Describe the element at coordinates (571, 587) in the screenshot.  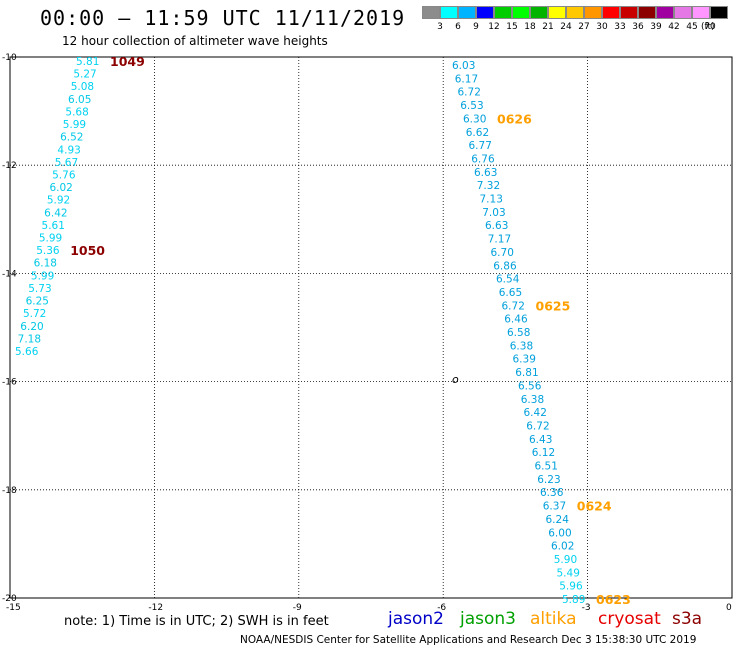
I see `swh-value-label: 5.96` at that location.